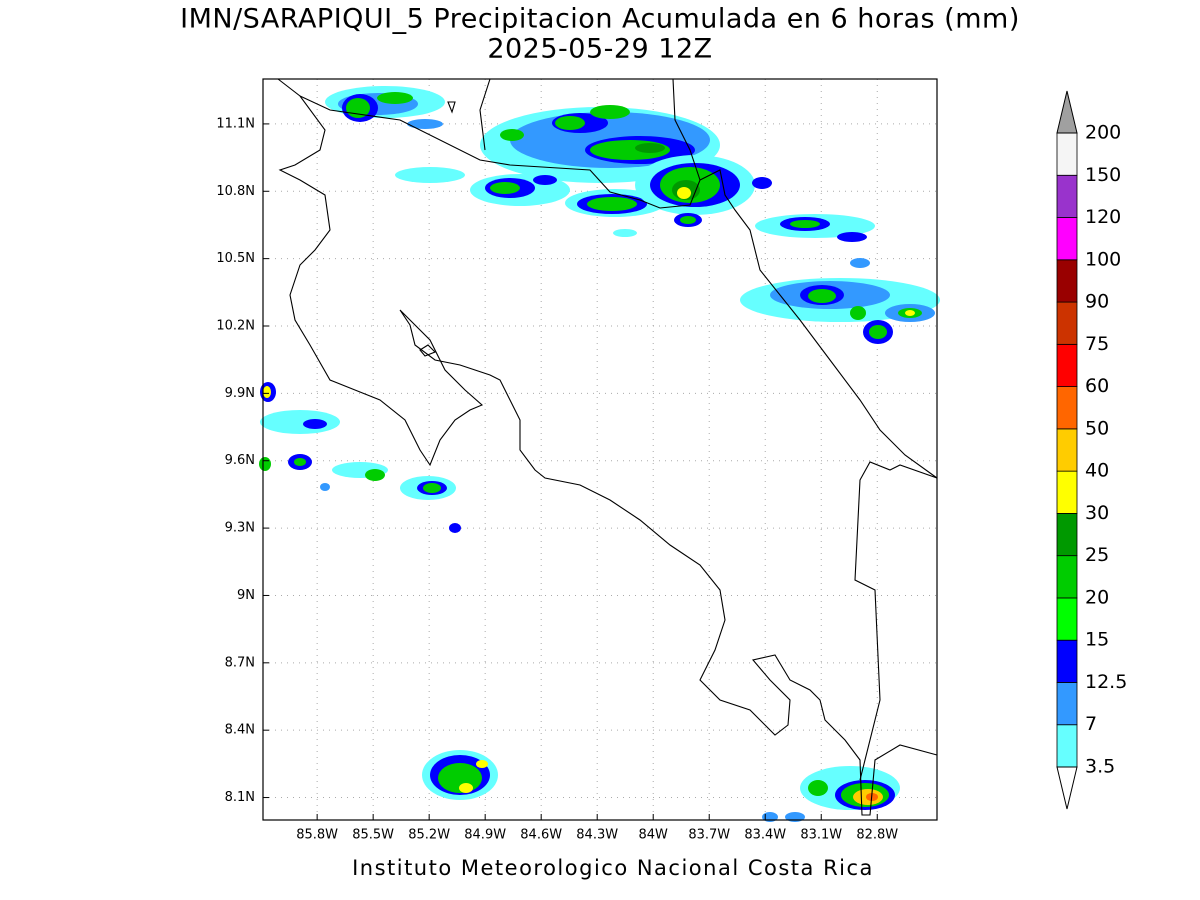 The width and height of the screenshot is (1200, 900). What do you see at coordinates (1091, 724) in the screenshot?
I see `colorbar-label: 7` at bounding box center [1091, 724].